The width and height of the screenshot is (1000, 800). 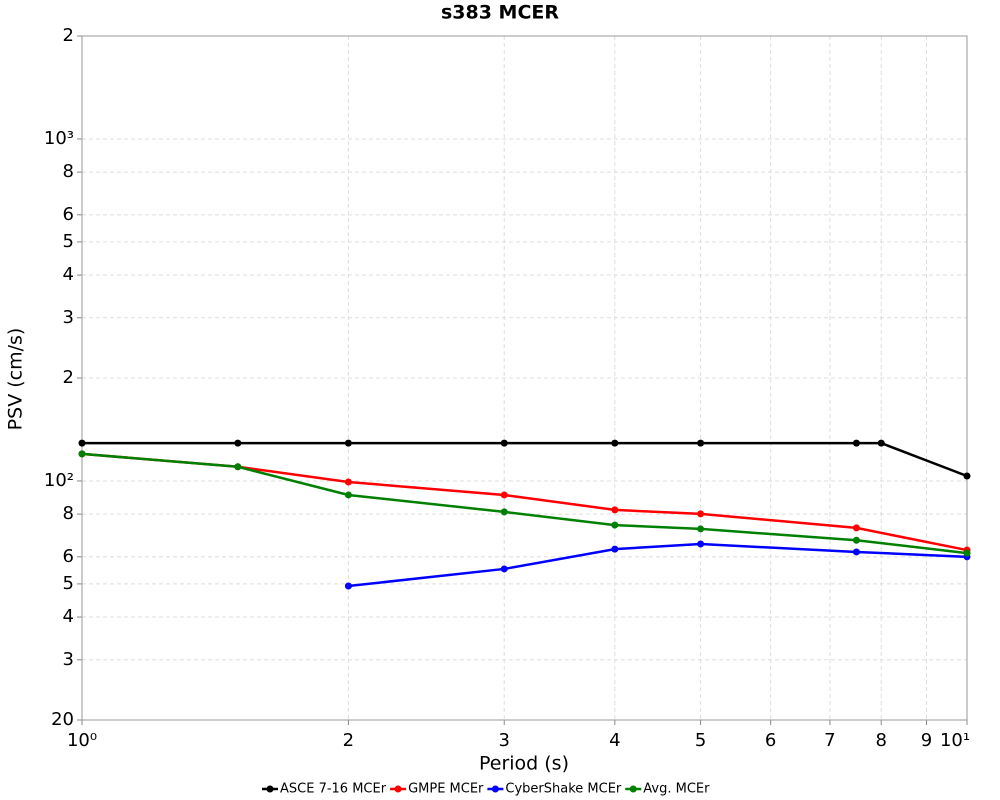 I want to click on legend-label: ASCE 7-16 MCEr, so click(x=333, y=789).